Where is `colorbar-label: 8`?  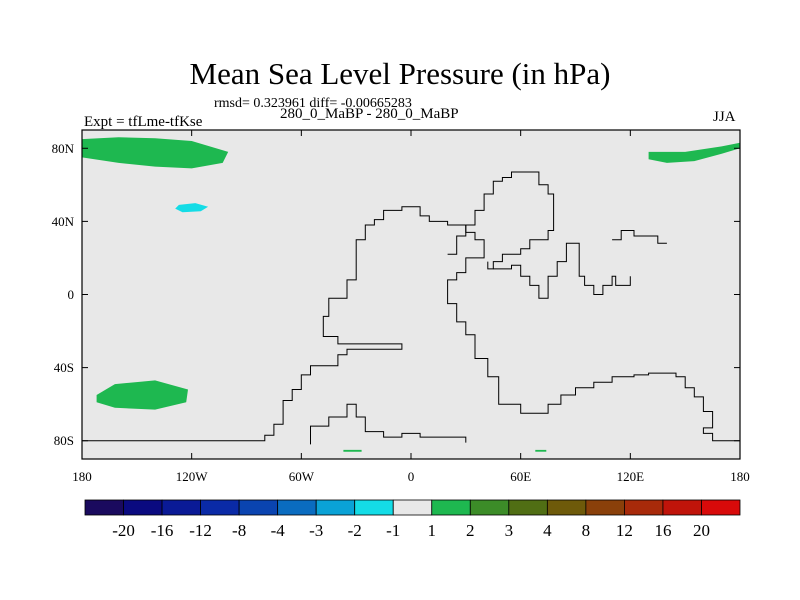 colorbar-label: 8 is located at coordinates (586, 530).